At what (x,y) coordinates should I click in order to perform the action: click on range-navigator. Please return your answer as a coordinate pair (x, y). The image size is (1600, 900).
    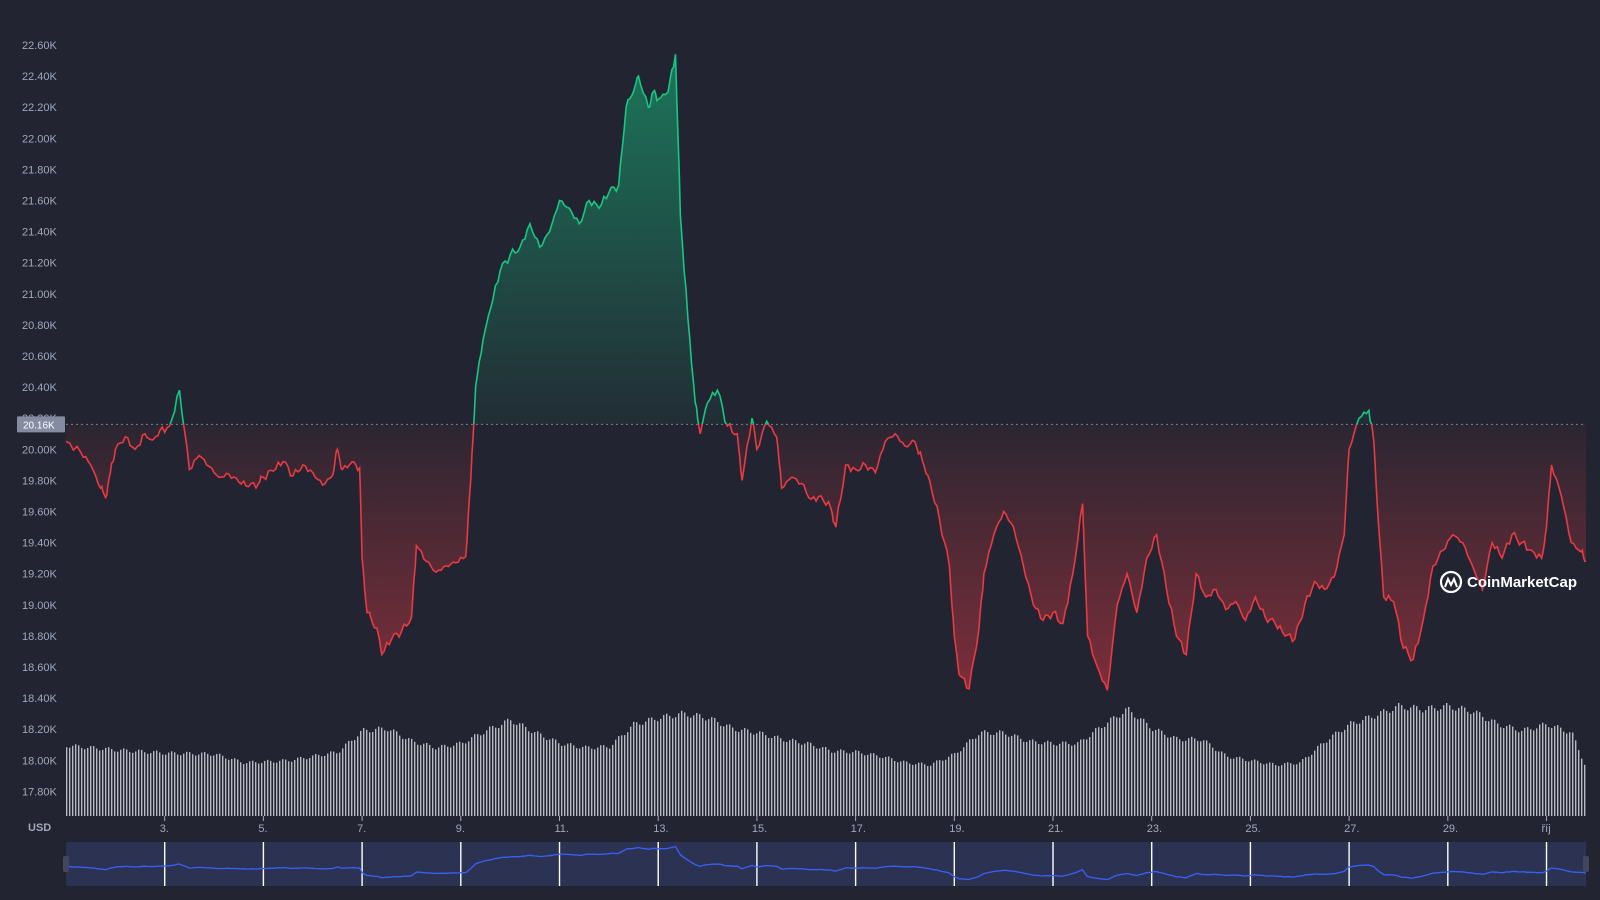
    Looking at the image, I should click on (826, 864).